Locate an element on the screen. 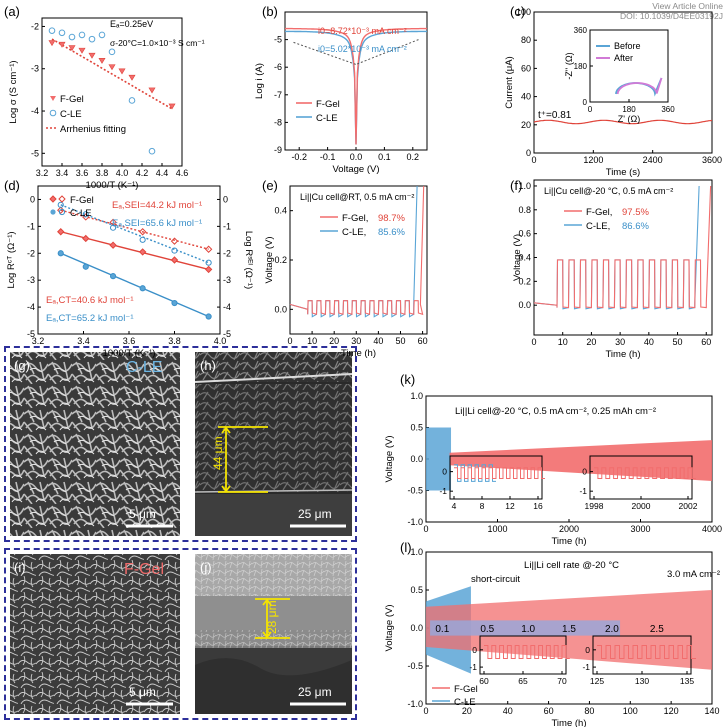  x-tick-label: 140 is located at coordinates (711, 711).